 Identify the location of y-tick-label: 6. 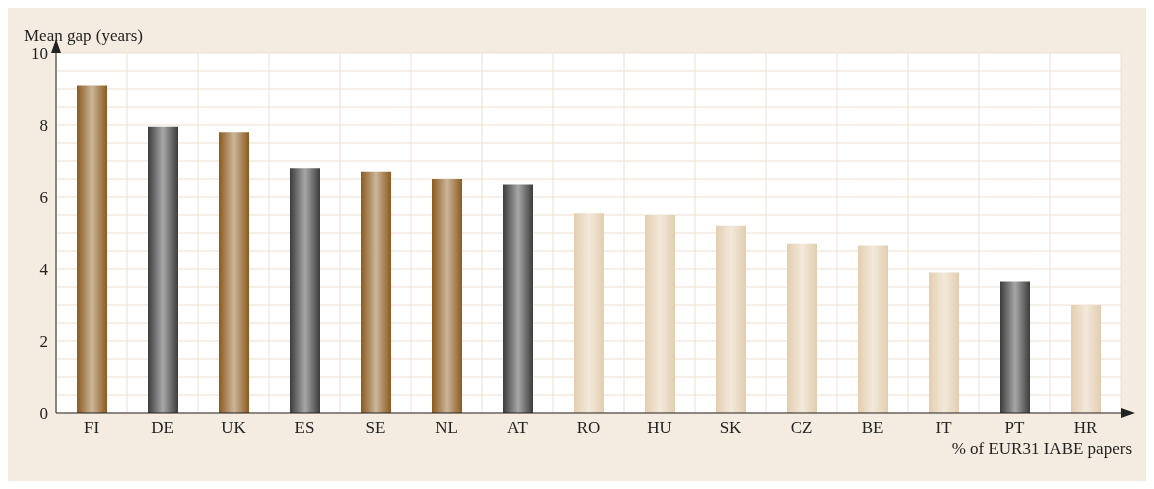
(43, 198).